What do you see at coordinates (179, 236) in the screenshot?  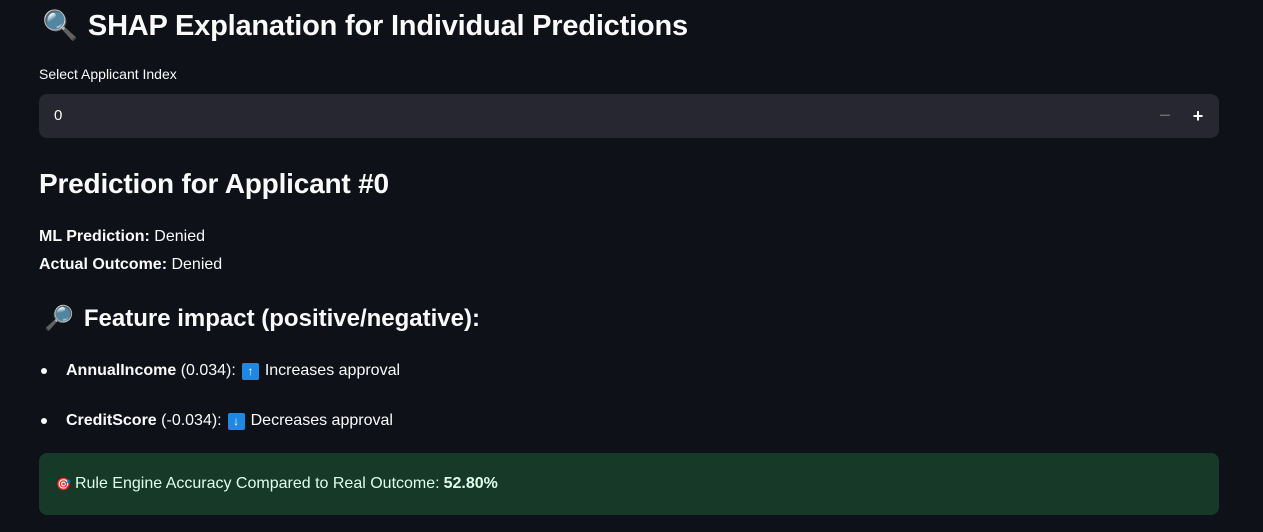 I see `ml-prediction-value: Denied` at bounding box center [179, 236].